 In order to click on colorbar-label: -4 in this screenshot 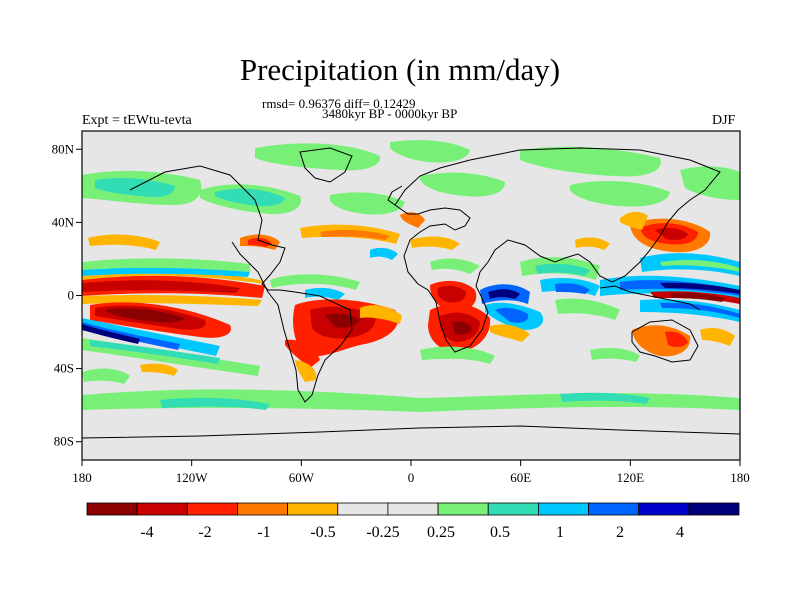, I will do `click(146, 532)`.